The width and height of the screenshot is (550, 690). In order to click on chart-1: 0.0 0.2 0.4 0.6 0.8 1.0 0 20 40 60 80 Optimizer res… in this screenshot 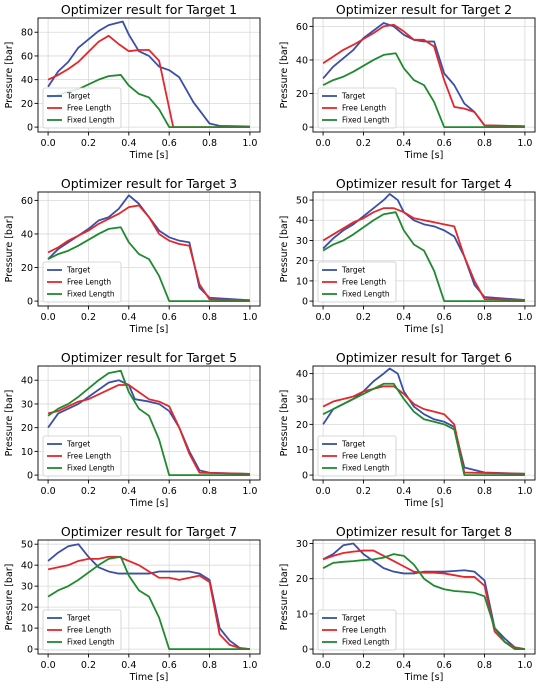, I will do `click(132, 81)`.